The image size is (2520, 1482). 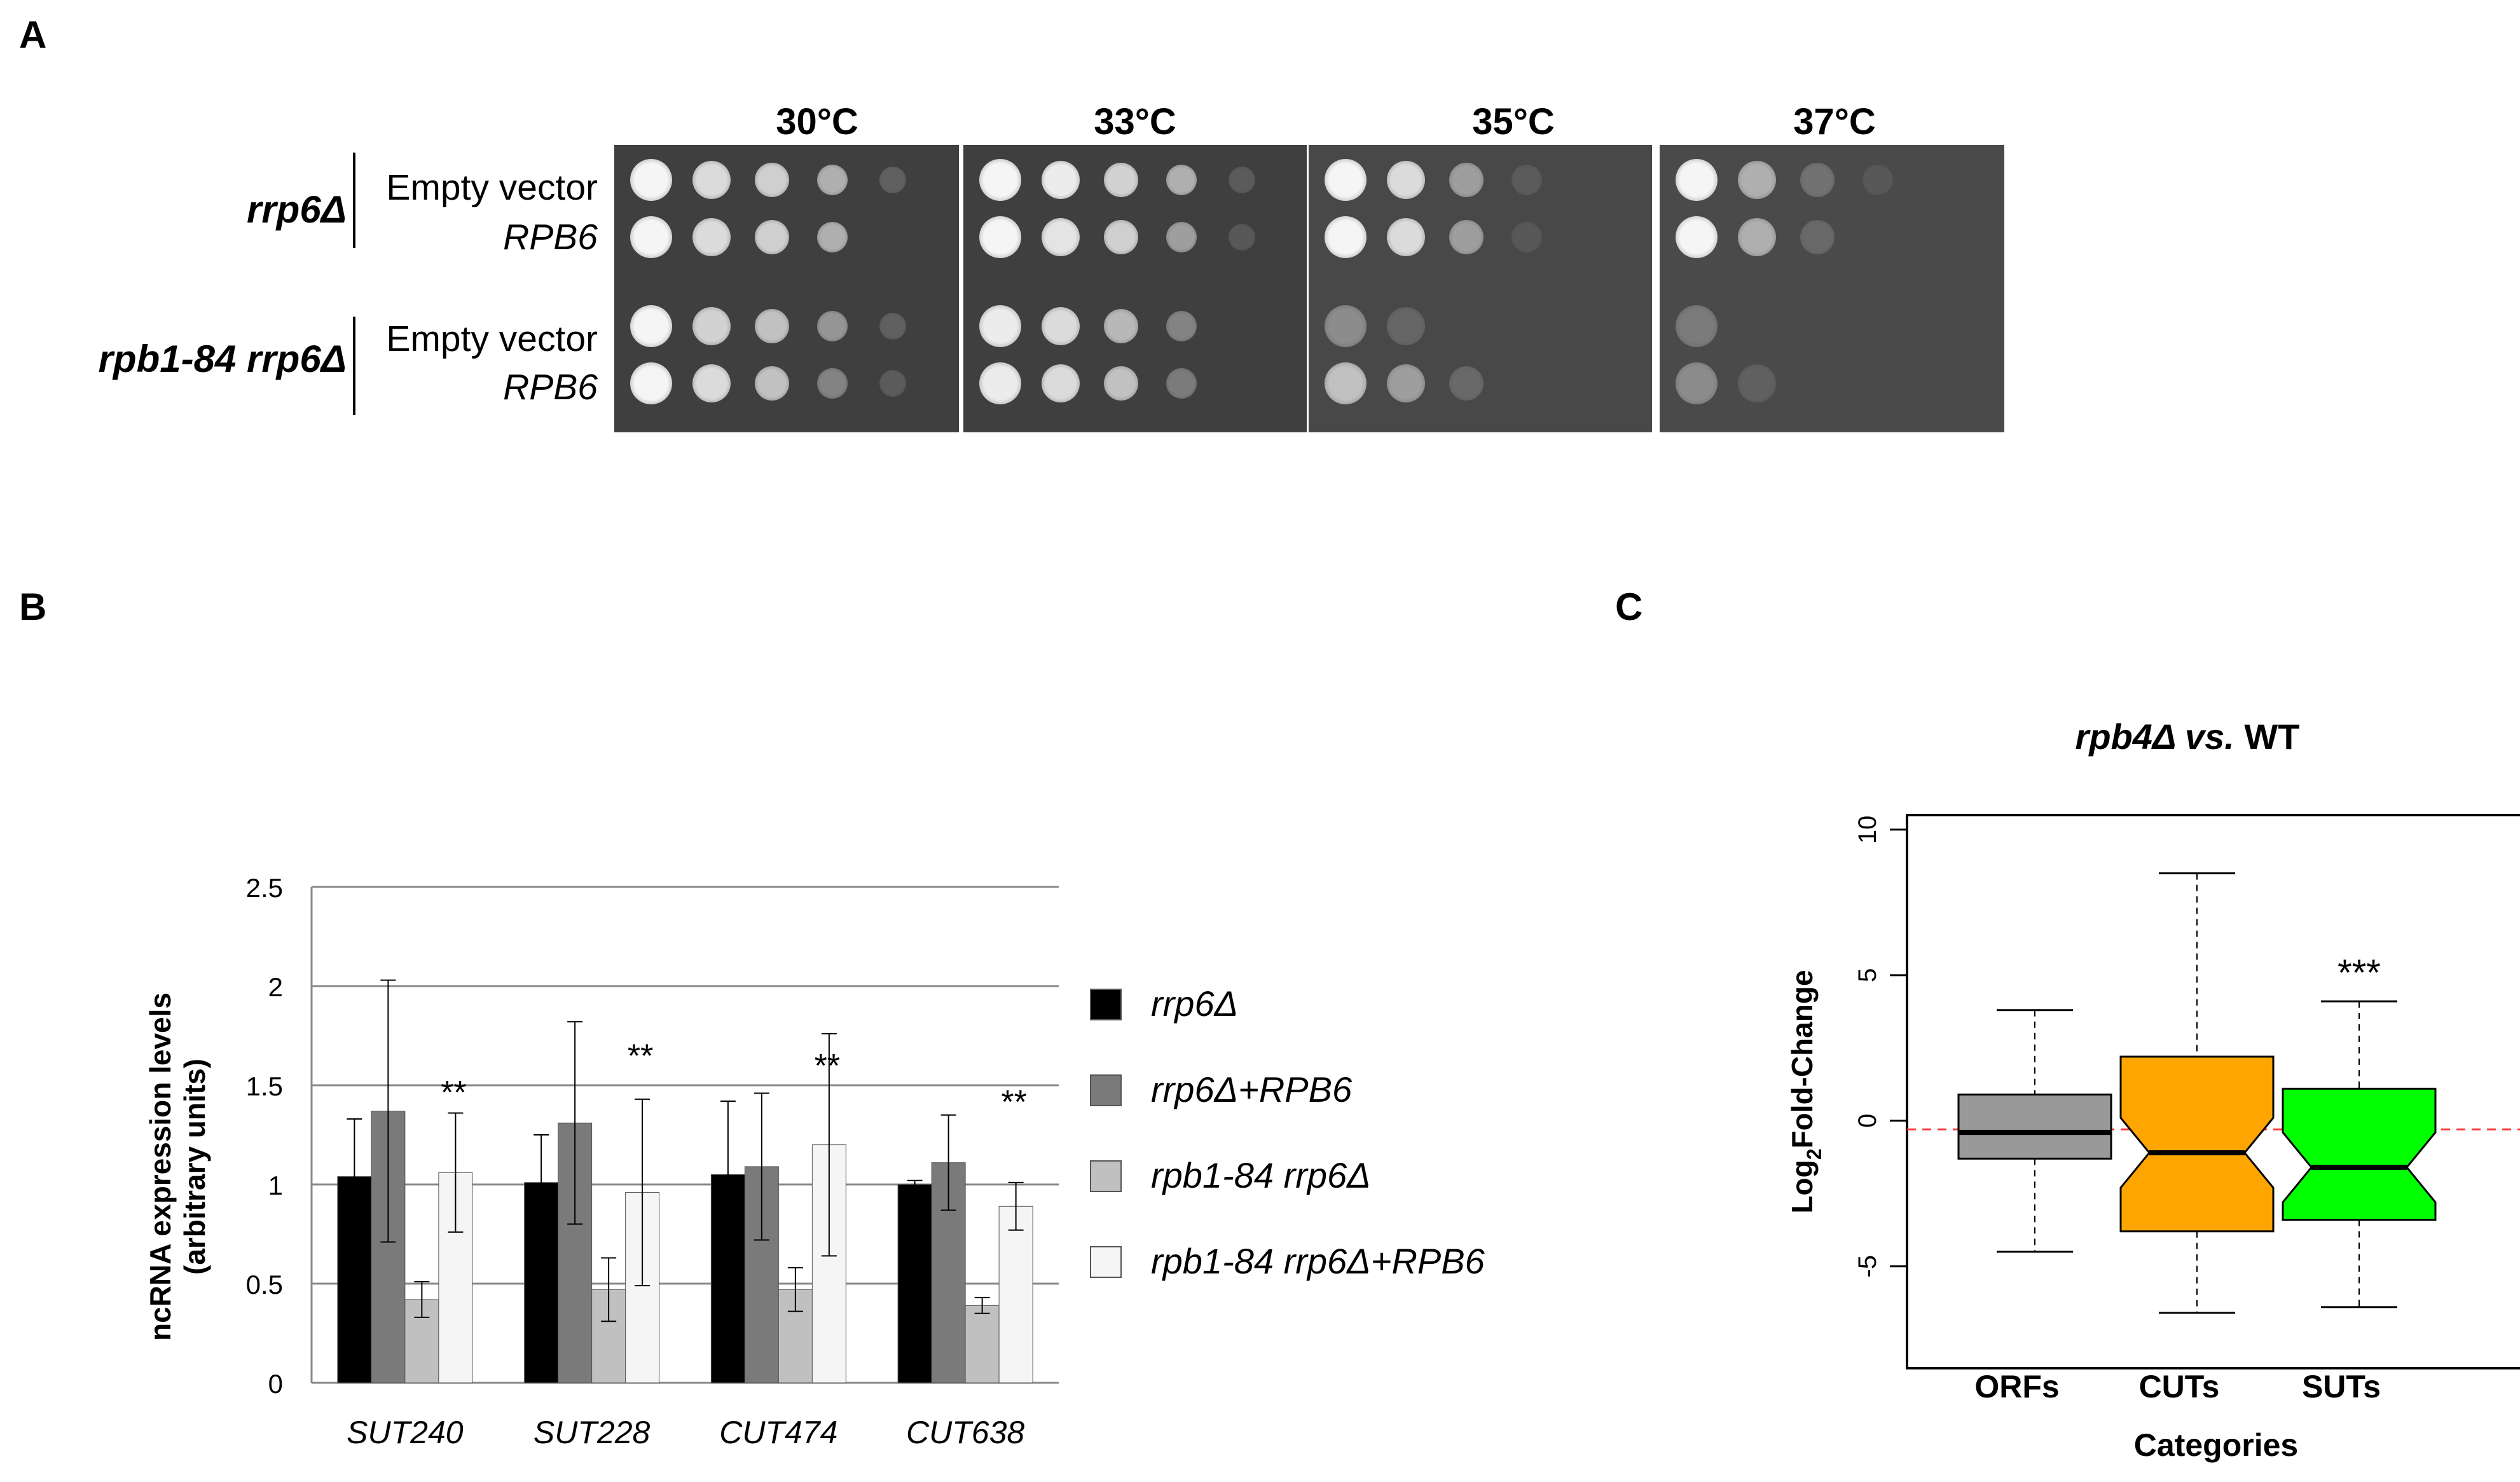 I want to click on y-axis-label: Log2Fold-Change, so click(x=1806, y=1091).